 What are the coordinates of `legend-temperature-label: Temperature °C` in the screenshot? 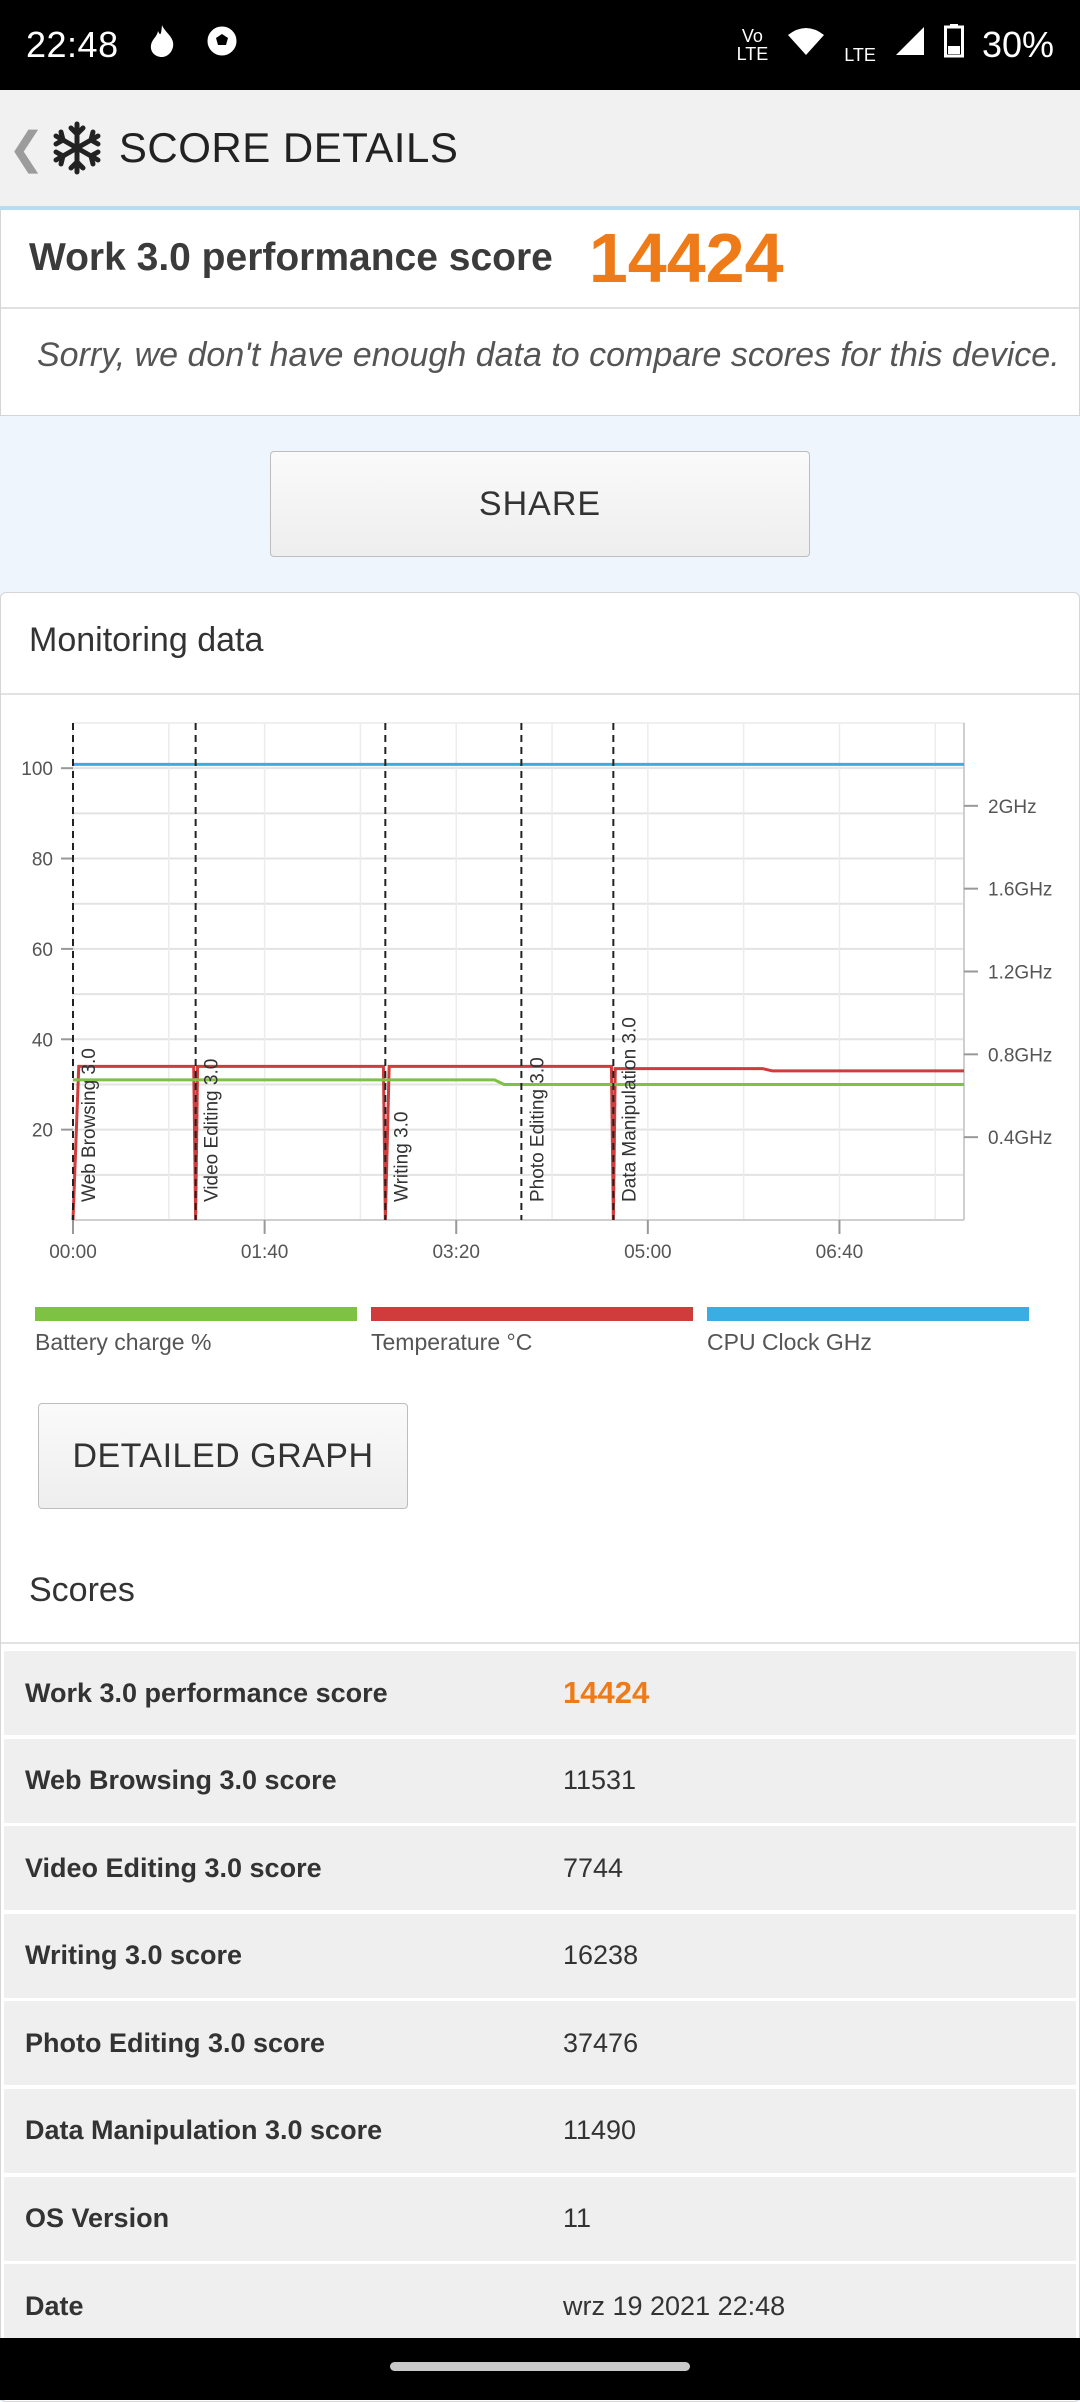 It's located at (452, 1342).